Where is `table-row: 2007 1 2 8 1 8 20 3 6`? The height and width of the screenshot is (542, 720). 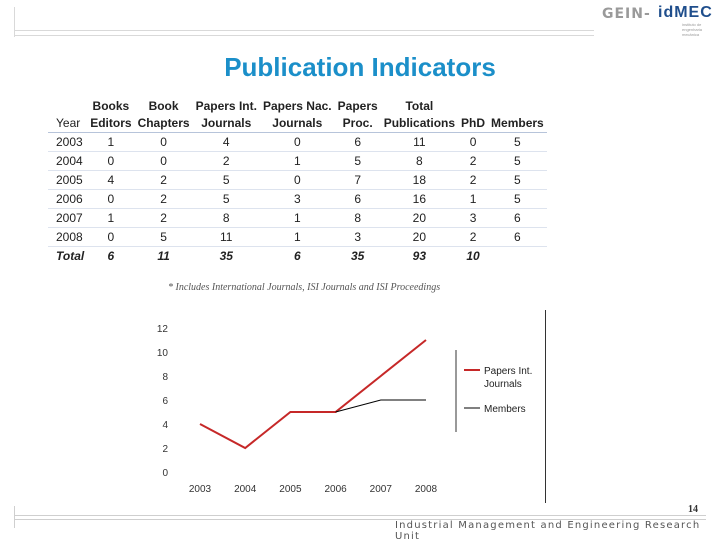
table-row: 2007 1 2 8 1 8 20 3 6 is located at coordinates (297, 218).